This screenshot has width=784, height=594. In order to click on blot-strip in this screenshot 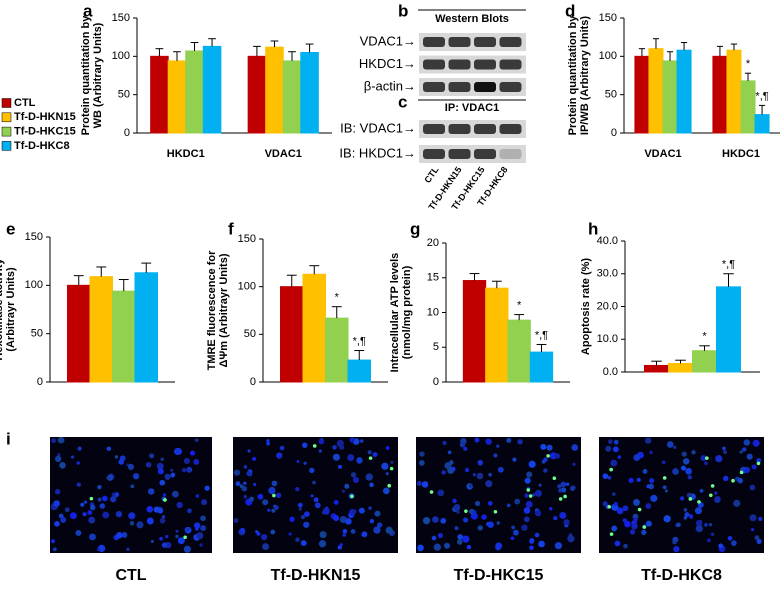, I will do `click(472, 87)`.